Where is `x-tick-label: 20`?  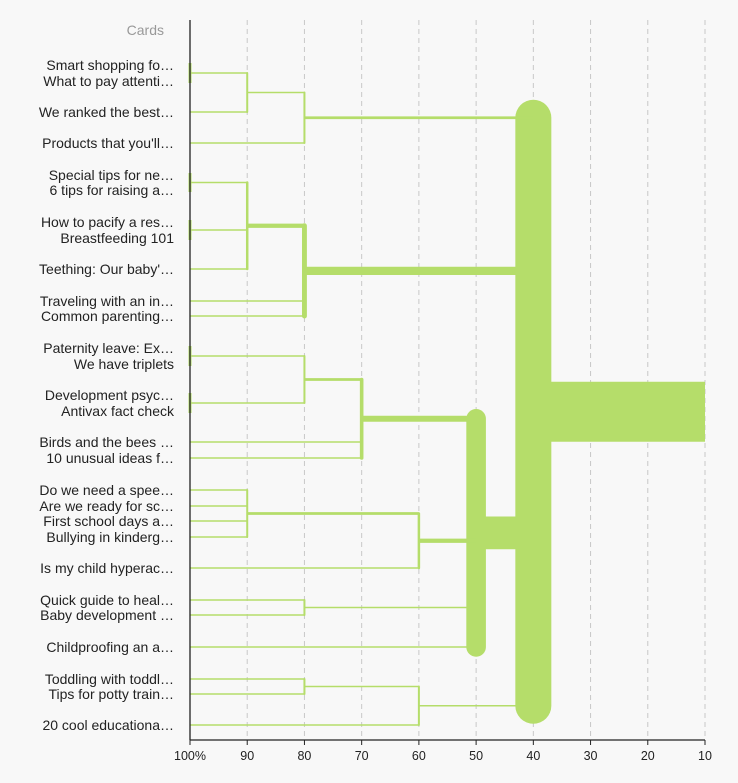
x-tick-label: 20 is located at coordinates (648, 756).